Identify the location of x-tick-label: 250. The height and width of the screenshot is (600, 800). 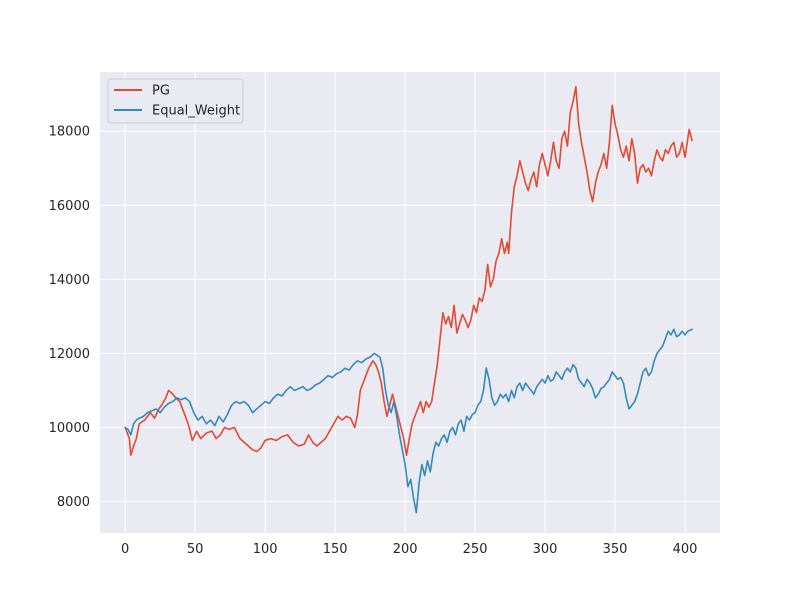
(475, 549).